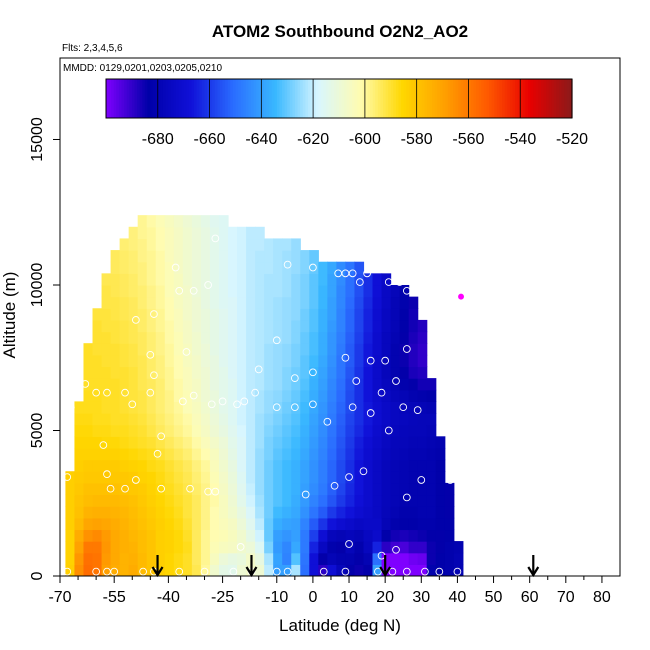 This screenshot has width=650, height=650. I want to click on colorbar-tick-label: -540, so click(520, 139).